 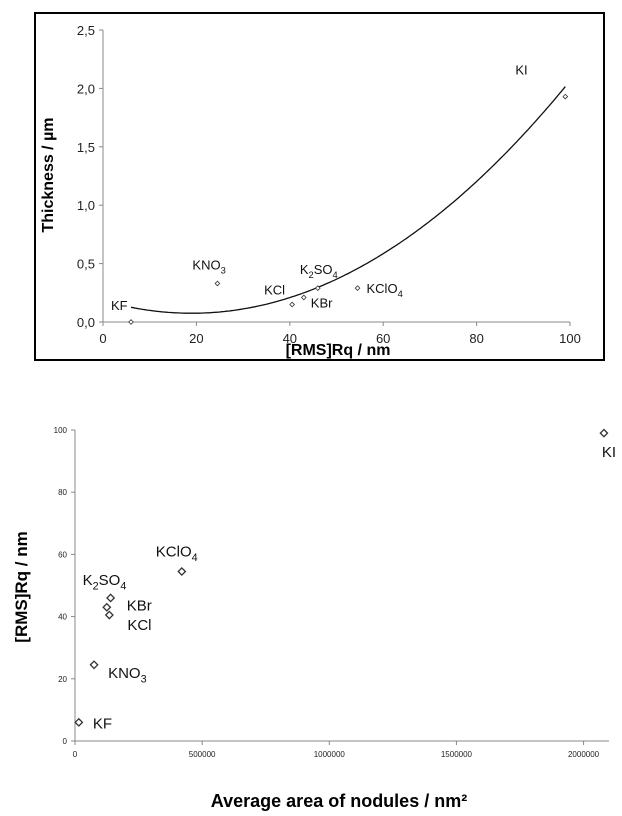 What do you see at coordinates (86, 88) in the screenshot?
I see `chart1-y-tick-label: 2,0` at bounding box center [86, 88].